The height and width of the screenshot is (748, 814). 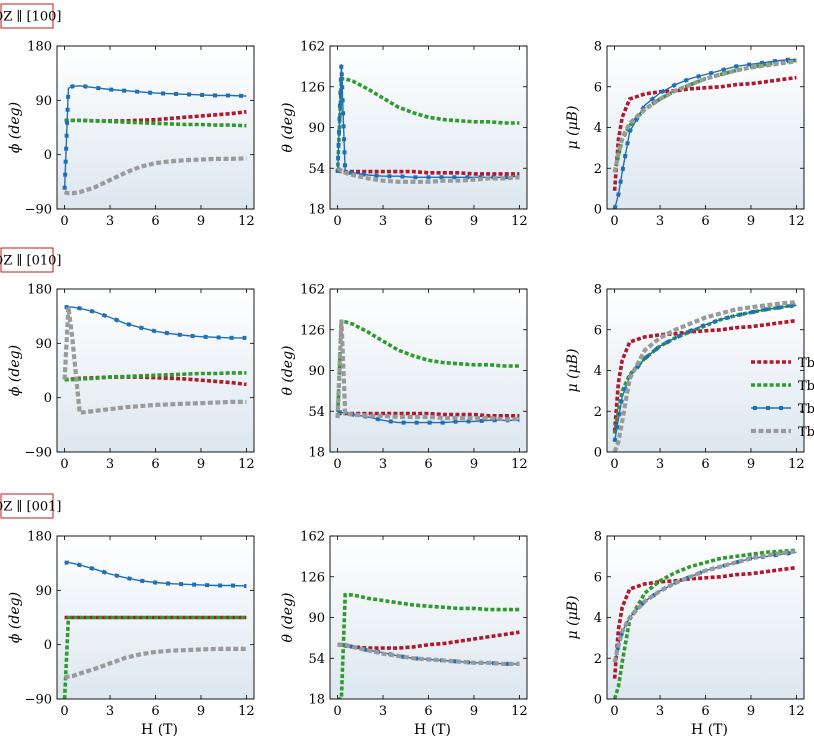 What do you see at coordinates (39, 290) in the screenshot?
I see `y-tick-label: 180` at bounding box center [39, 290].